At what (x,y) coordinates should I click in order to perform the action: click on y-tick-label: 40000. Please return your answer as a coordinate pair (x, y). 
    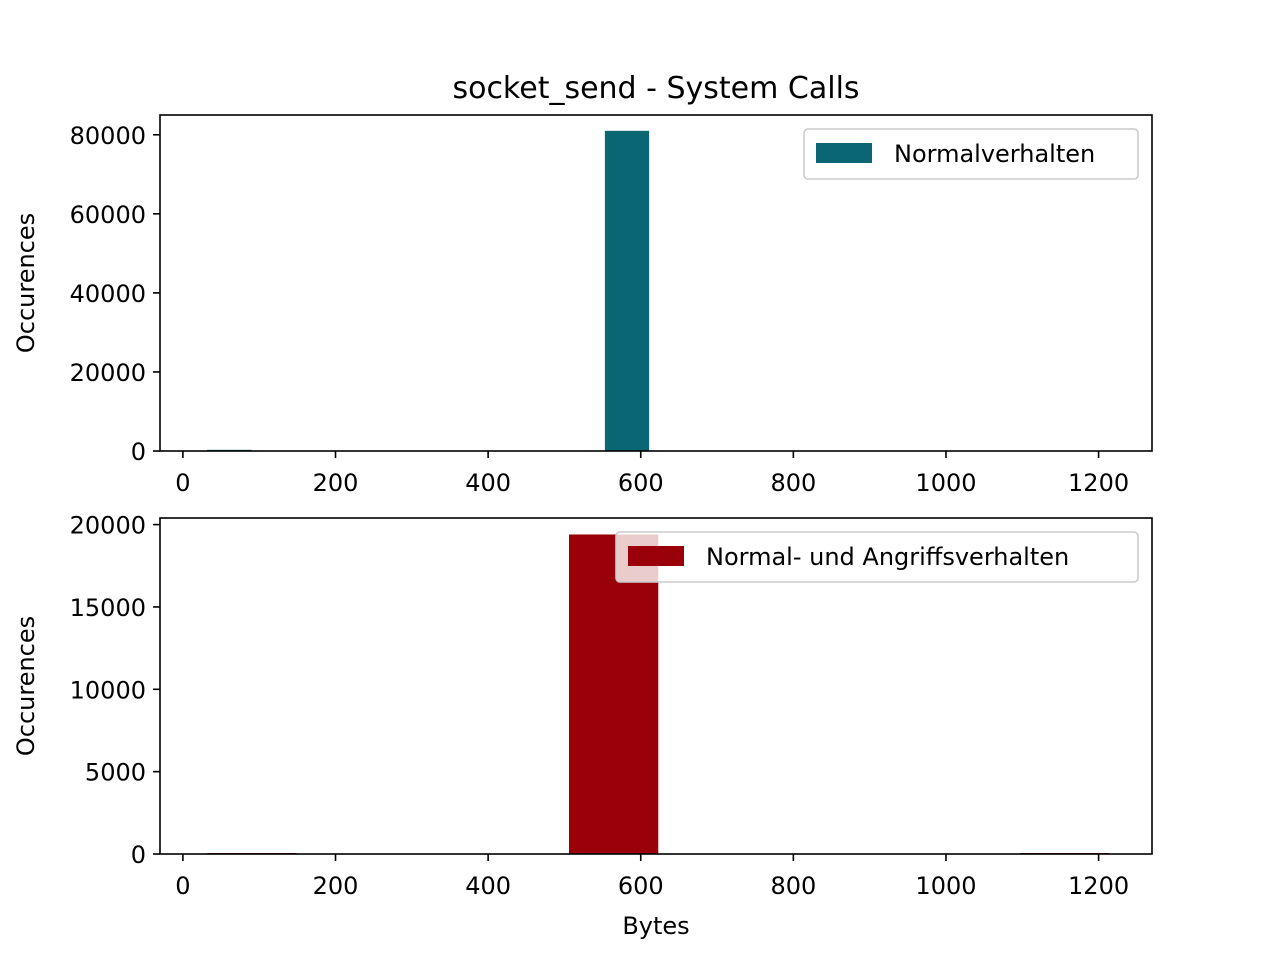
    Looking at the image, I should click on (108, 294).